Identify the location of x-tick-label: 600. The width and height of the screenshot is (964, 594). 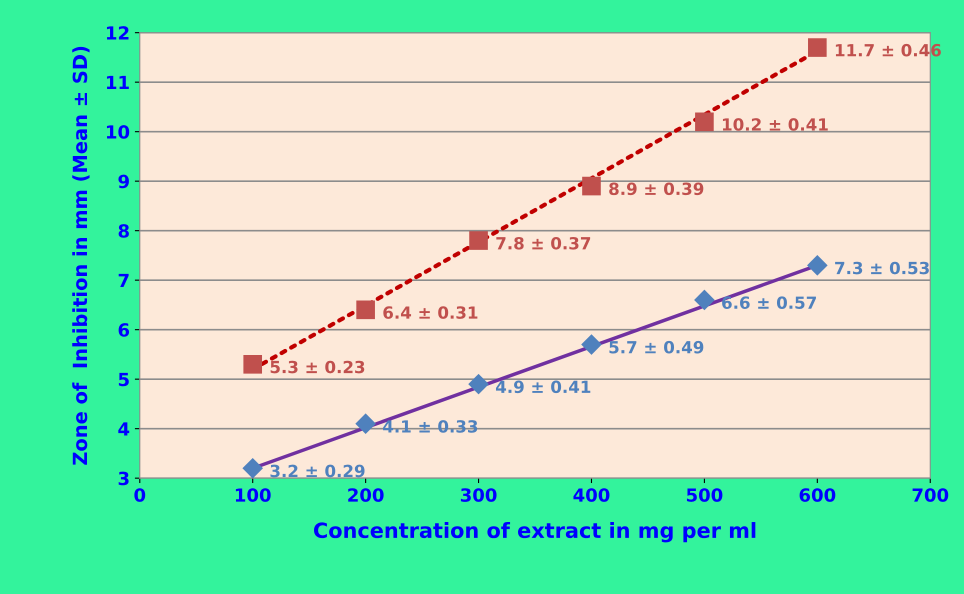
(818, 495).